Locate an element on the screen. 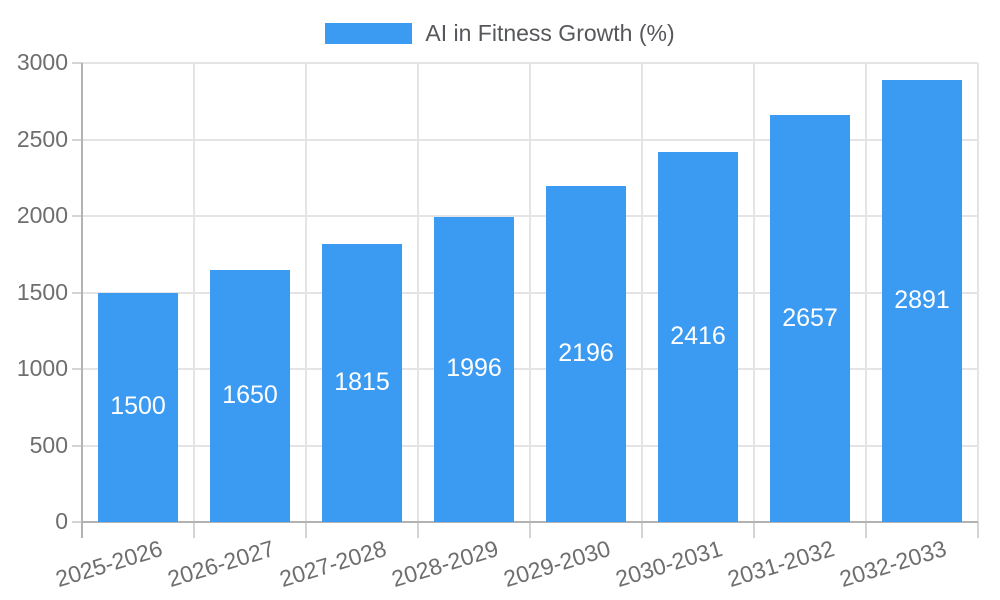  bar-value-label: 1815 is located at coordinates (362, 382).